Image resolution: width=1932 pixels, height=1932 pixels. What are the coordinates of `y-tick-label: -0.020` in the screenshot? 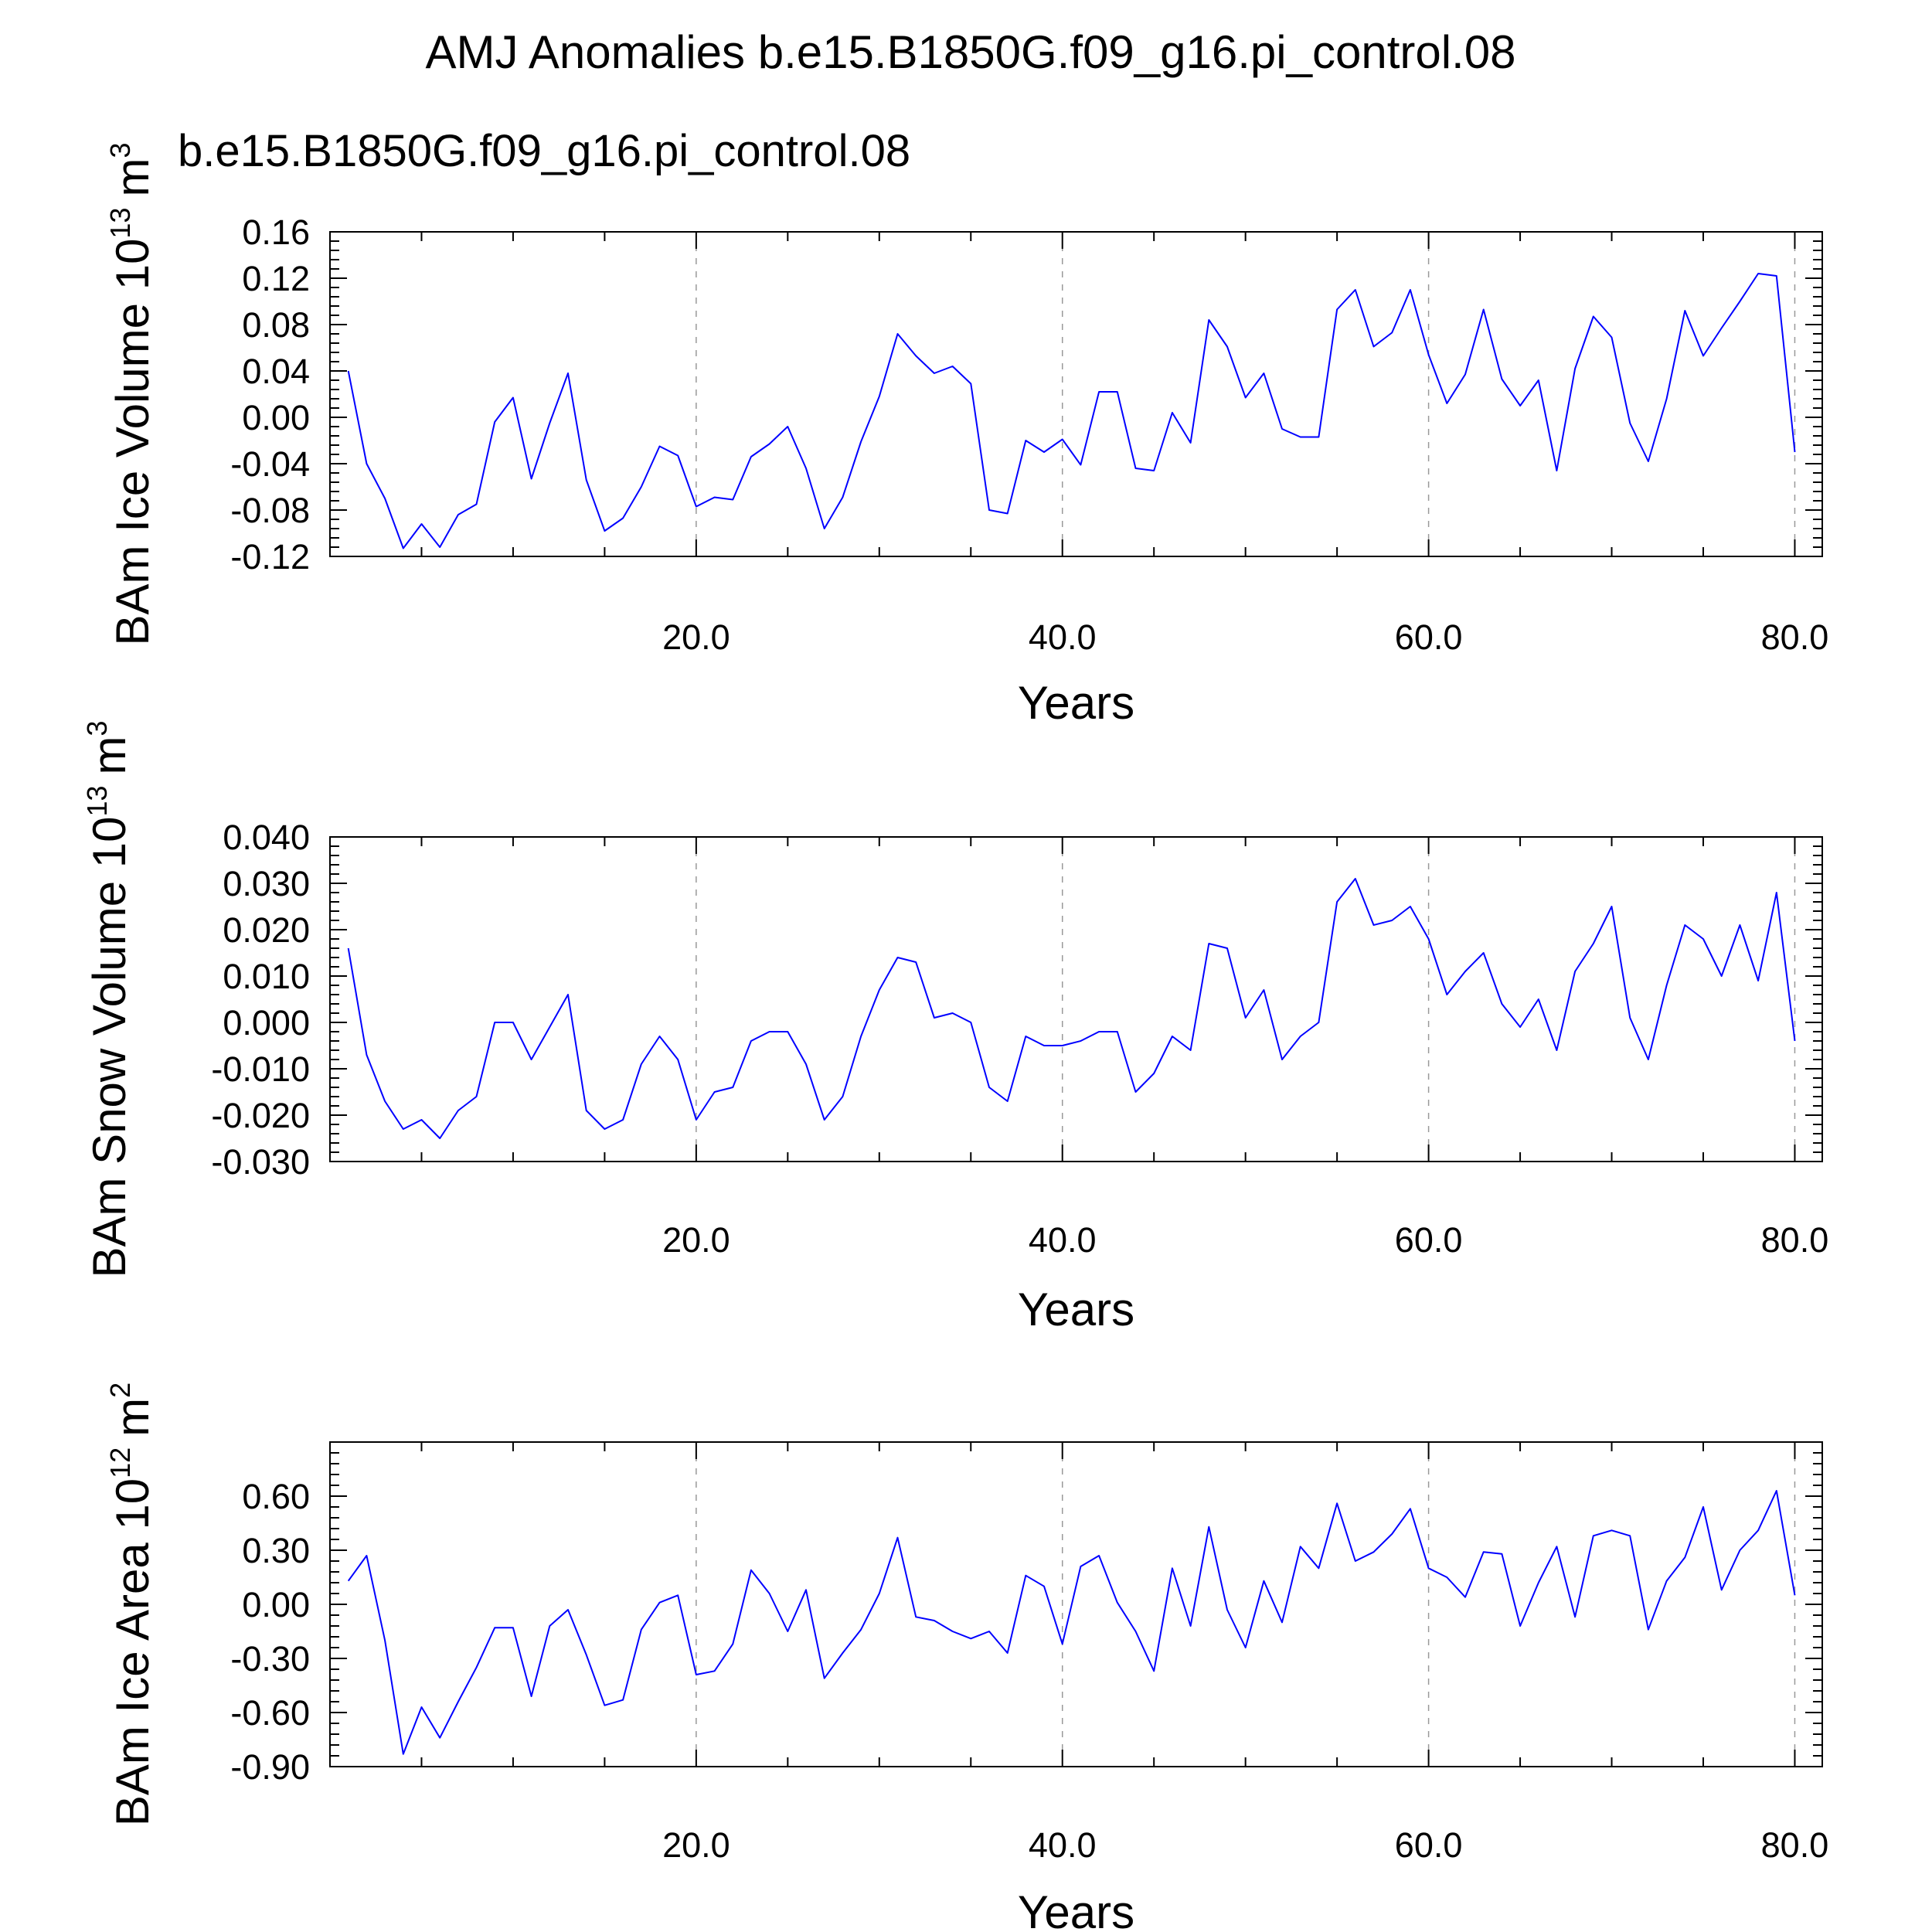 It's located at (260, 1115).